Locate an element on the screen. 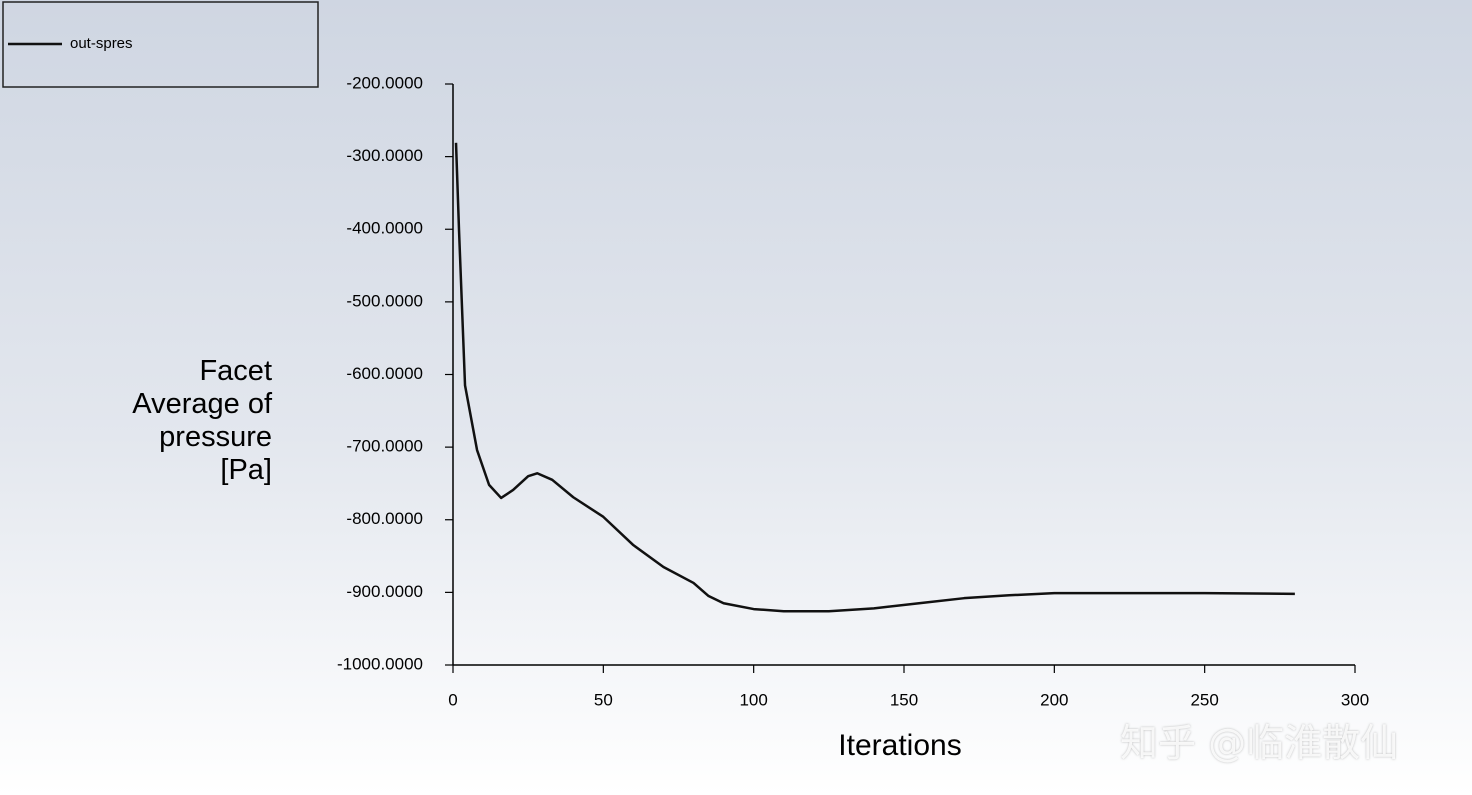  legend-box is located at coordinates (160, 44).